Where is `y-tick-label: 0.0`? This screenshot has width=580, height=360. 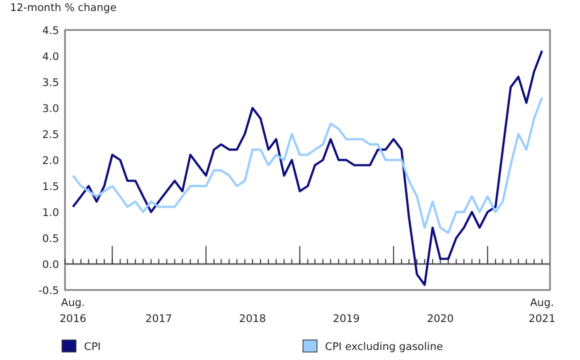
y-tick-label: 0.0 is located at coordinates (50, 265).